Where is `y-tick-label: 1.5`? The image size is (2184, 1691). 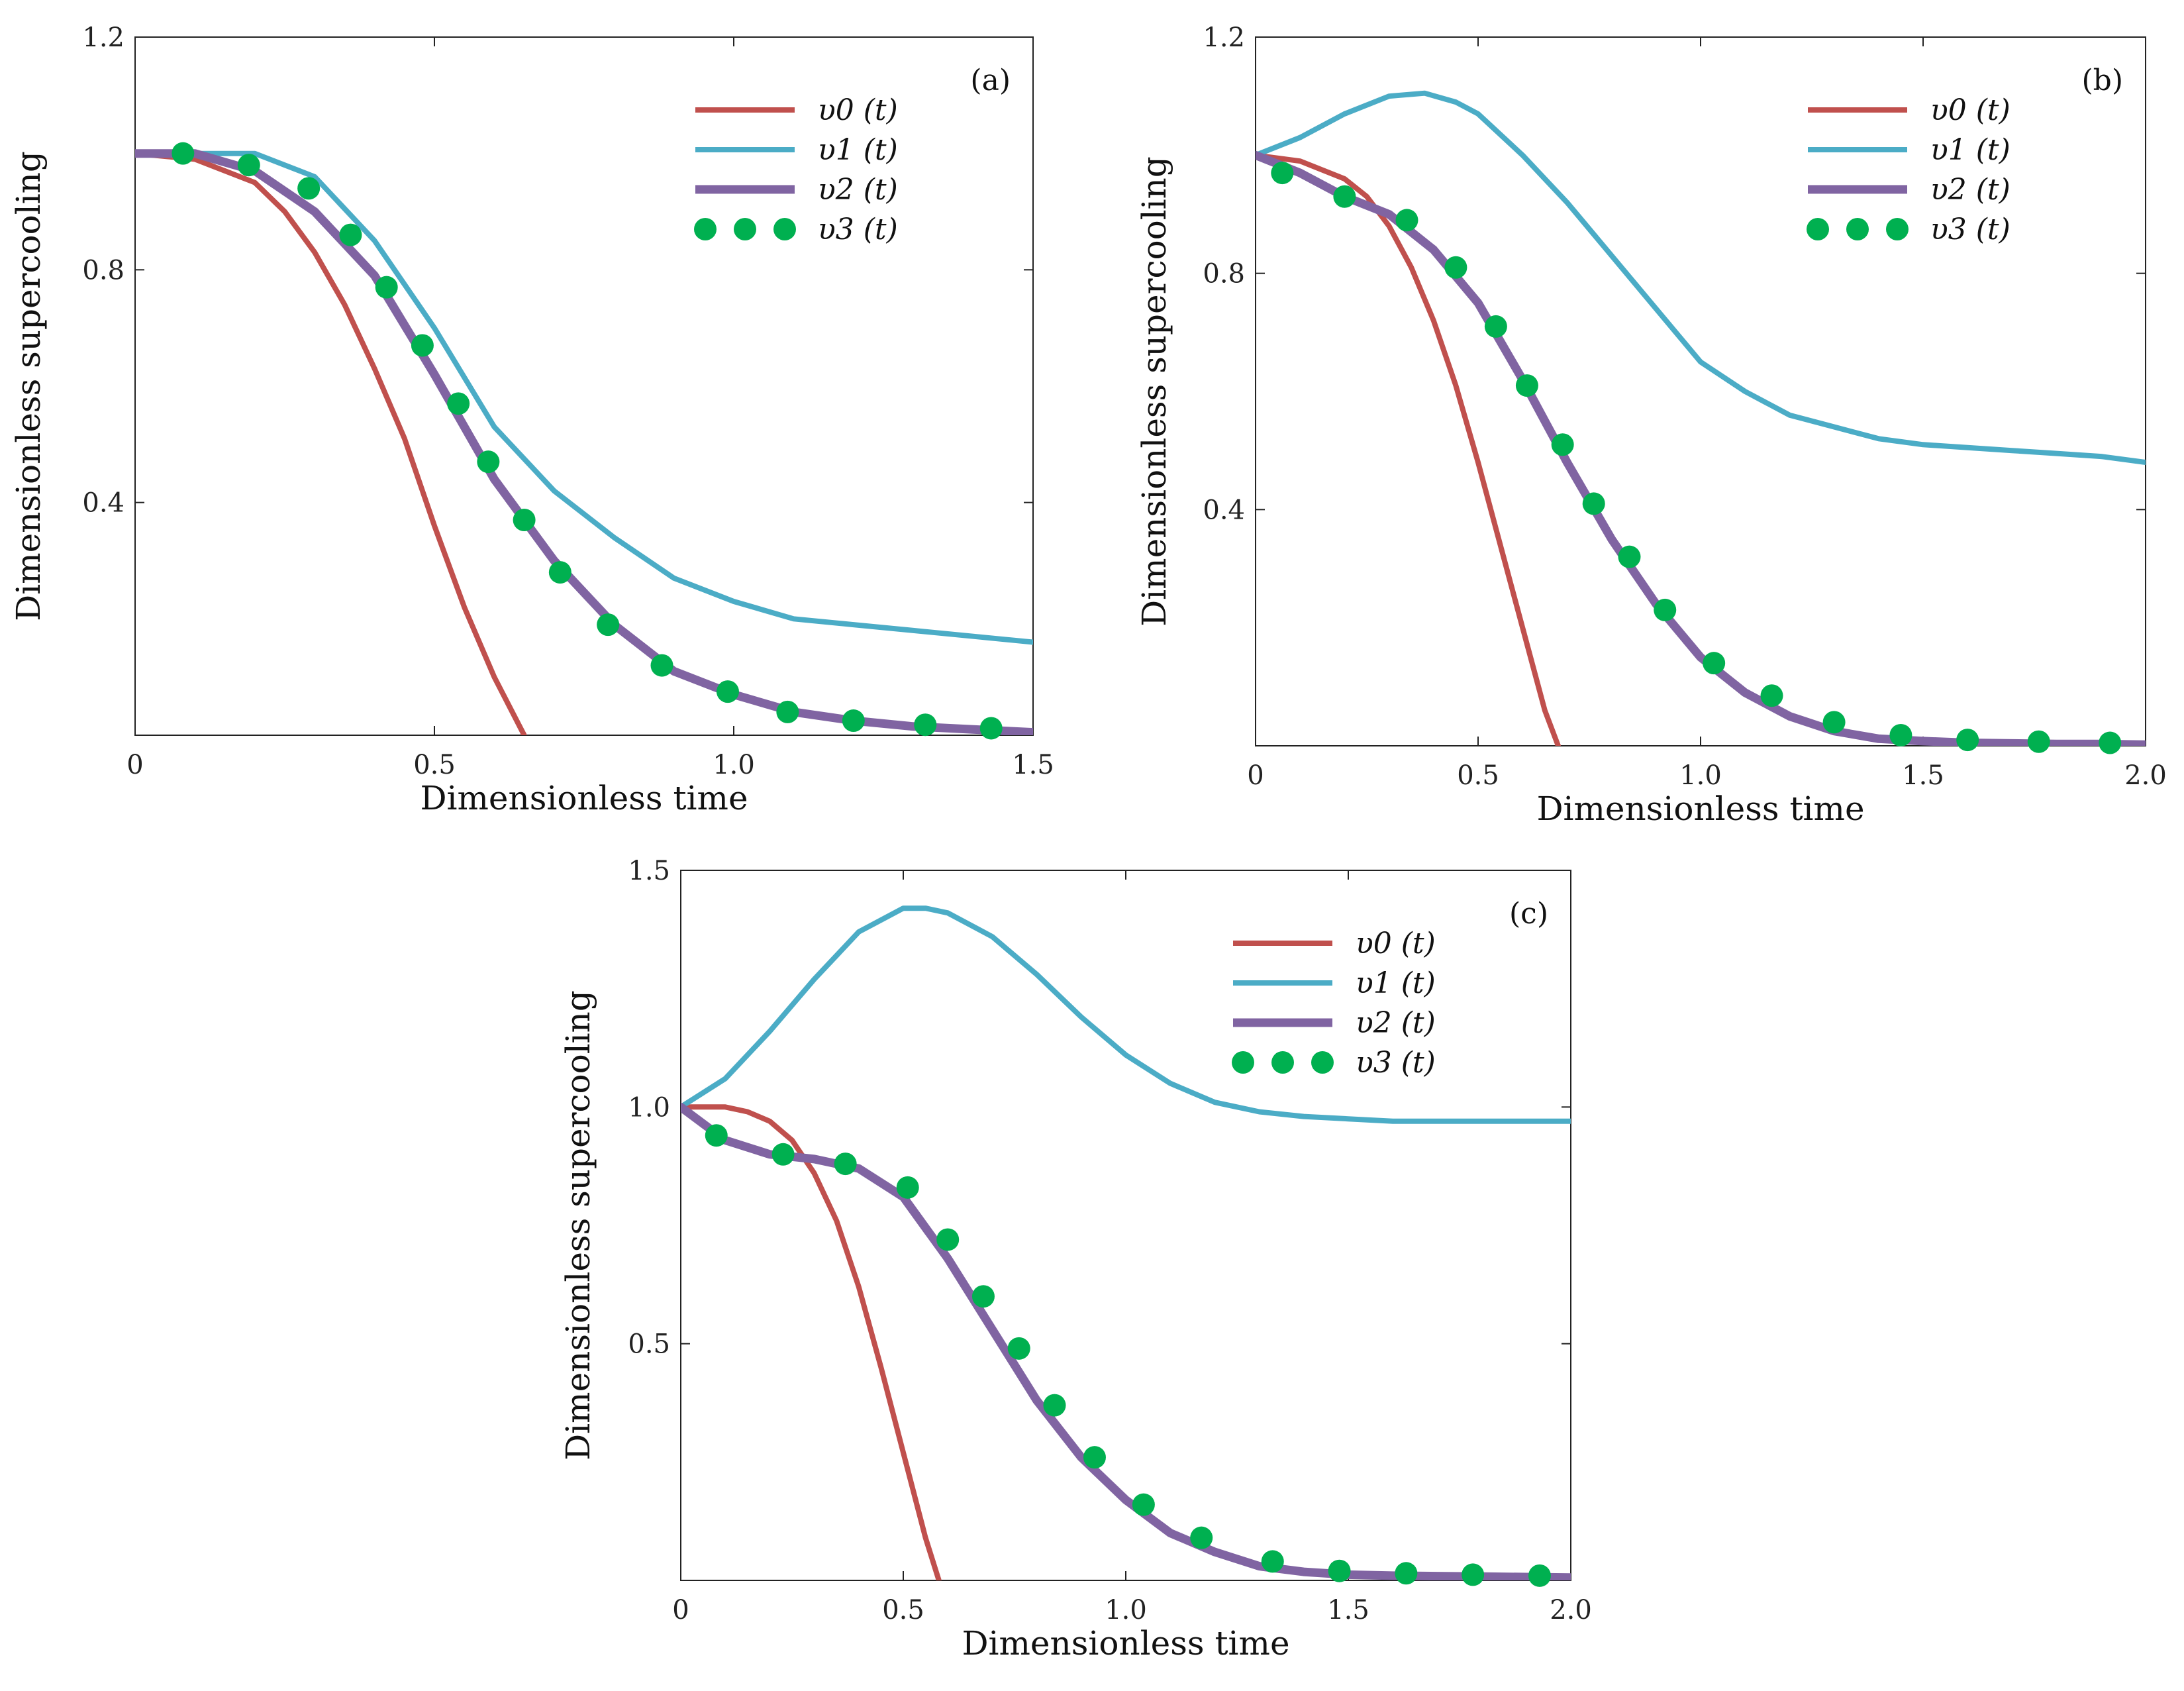
y-tick-label: 1.5 is located at coordinates (649, 871).